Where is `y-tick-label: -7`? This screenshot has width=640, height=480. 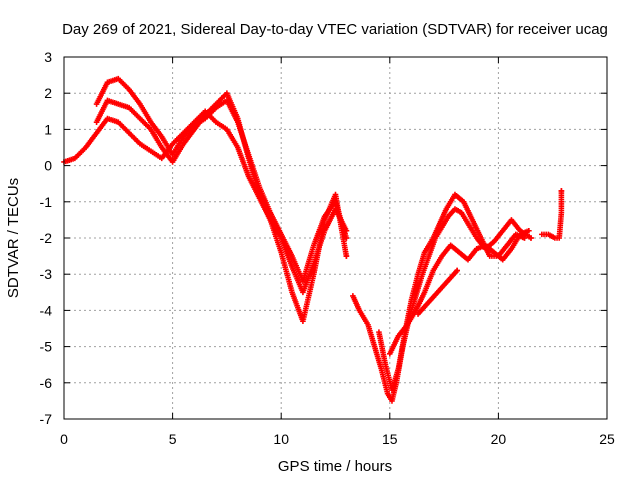
y-tick-label: -7 is located at coordinates (46, 419).